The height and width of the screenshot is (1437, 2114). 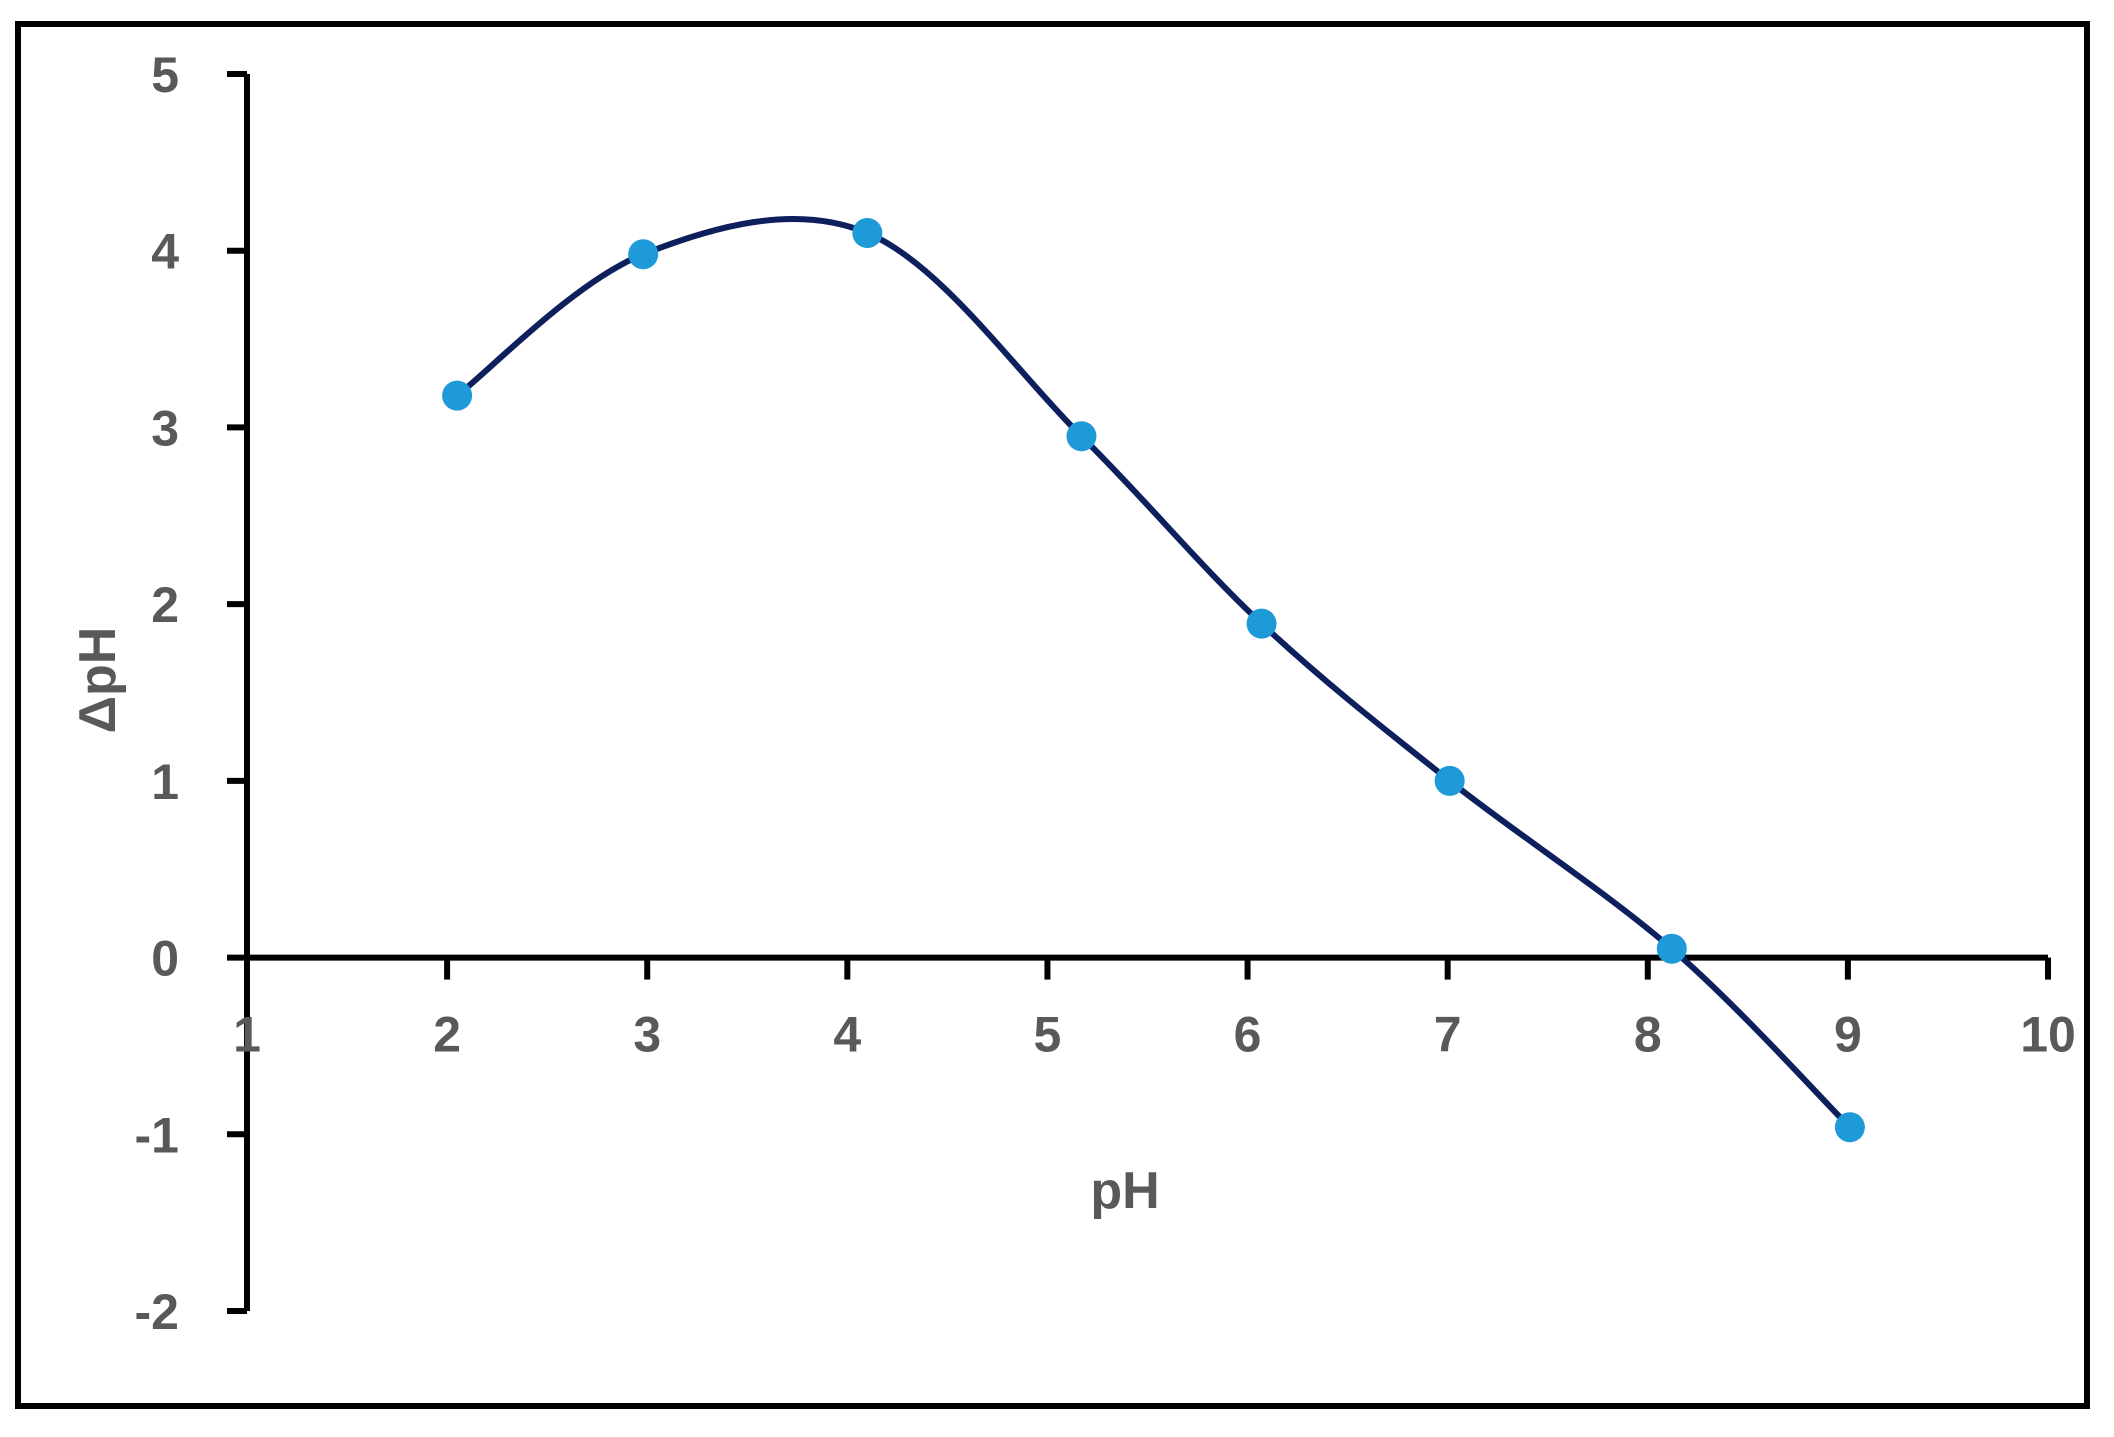 What do you see at coordinates (165, 605) in the screenshot?
I see `y-tick-label: 2` at bounding box center [165, 605].